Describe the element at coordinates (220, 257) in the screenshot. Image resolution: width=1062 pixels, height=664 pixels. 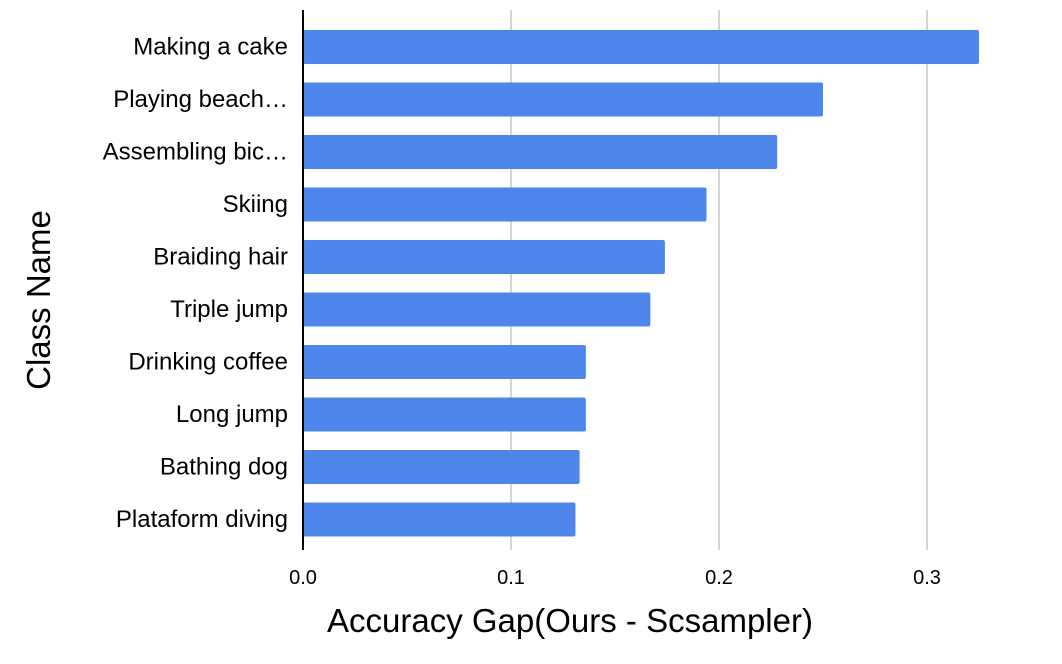
I see `category-label: Braiding hair` at that location.